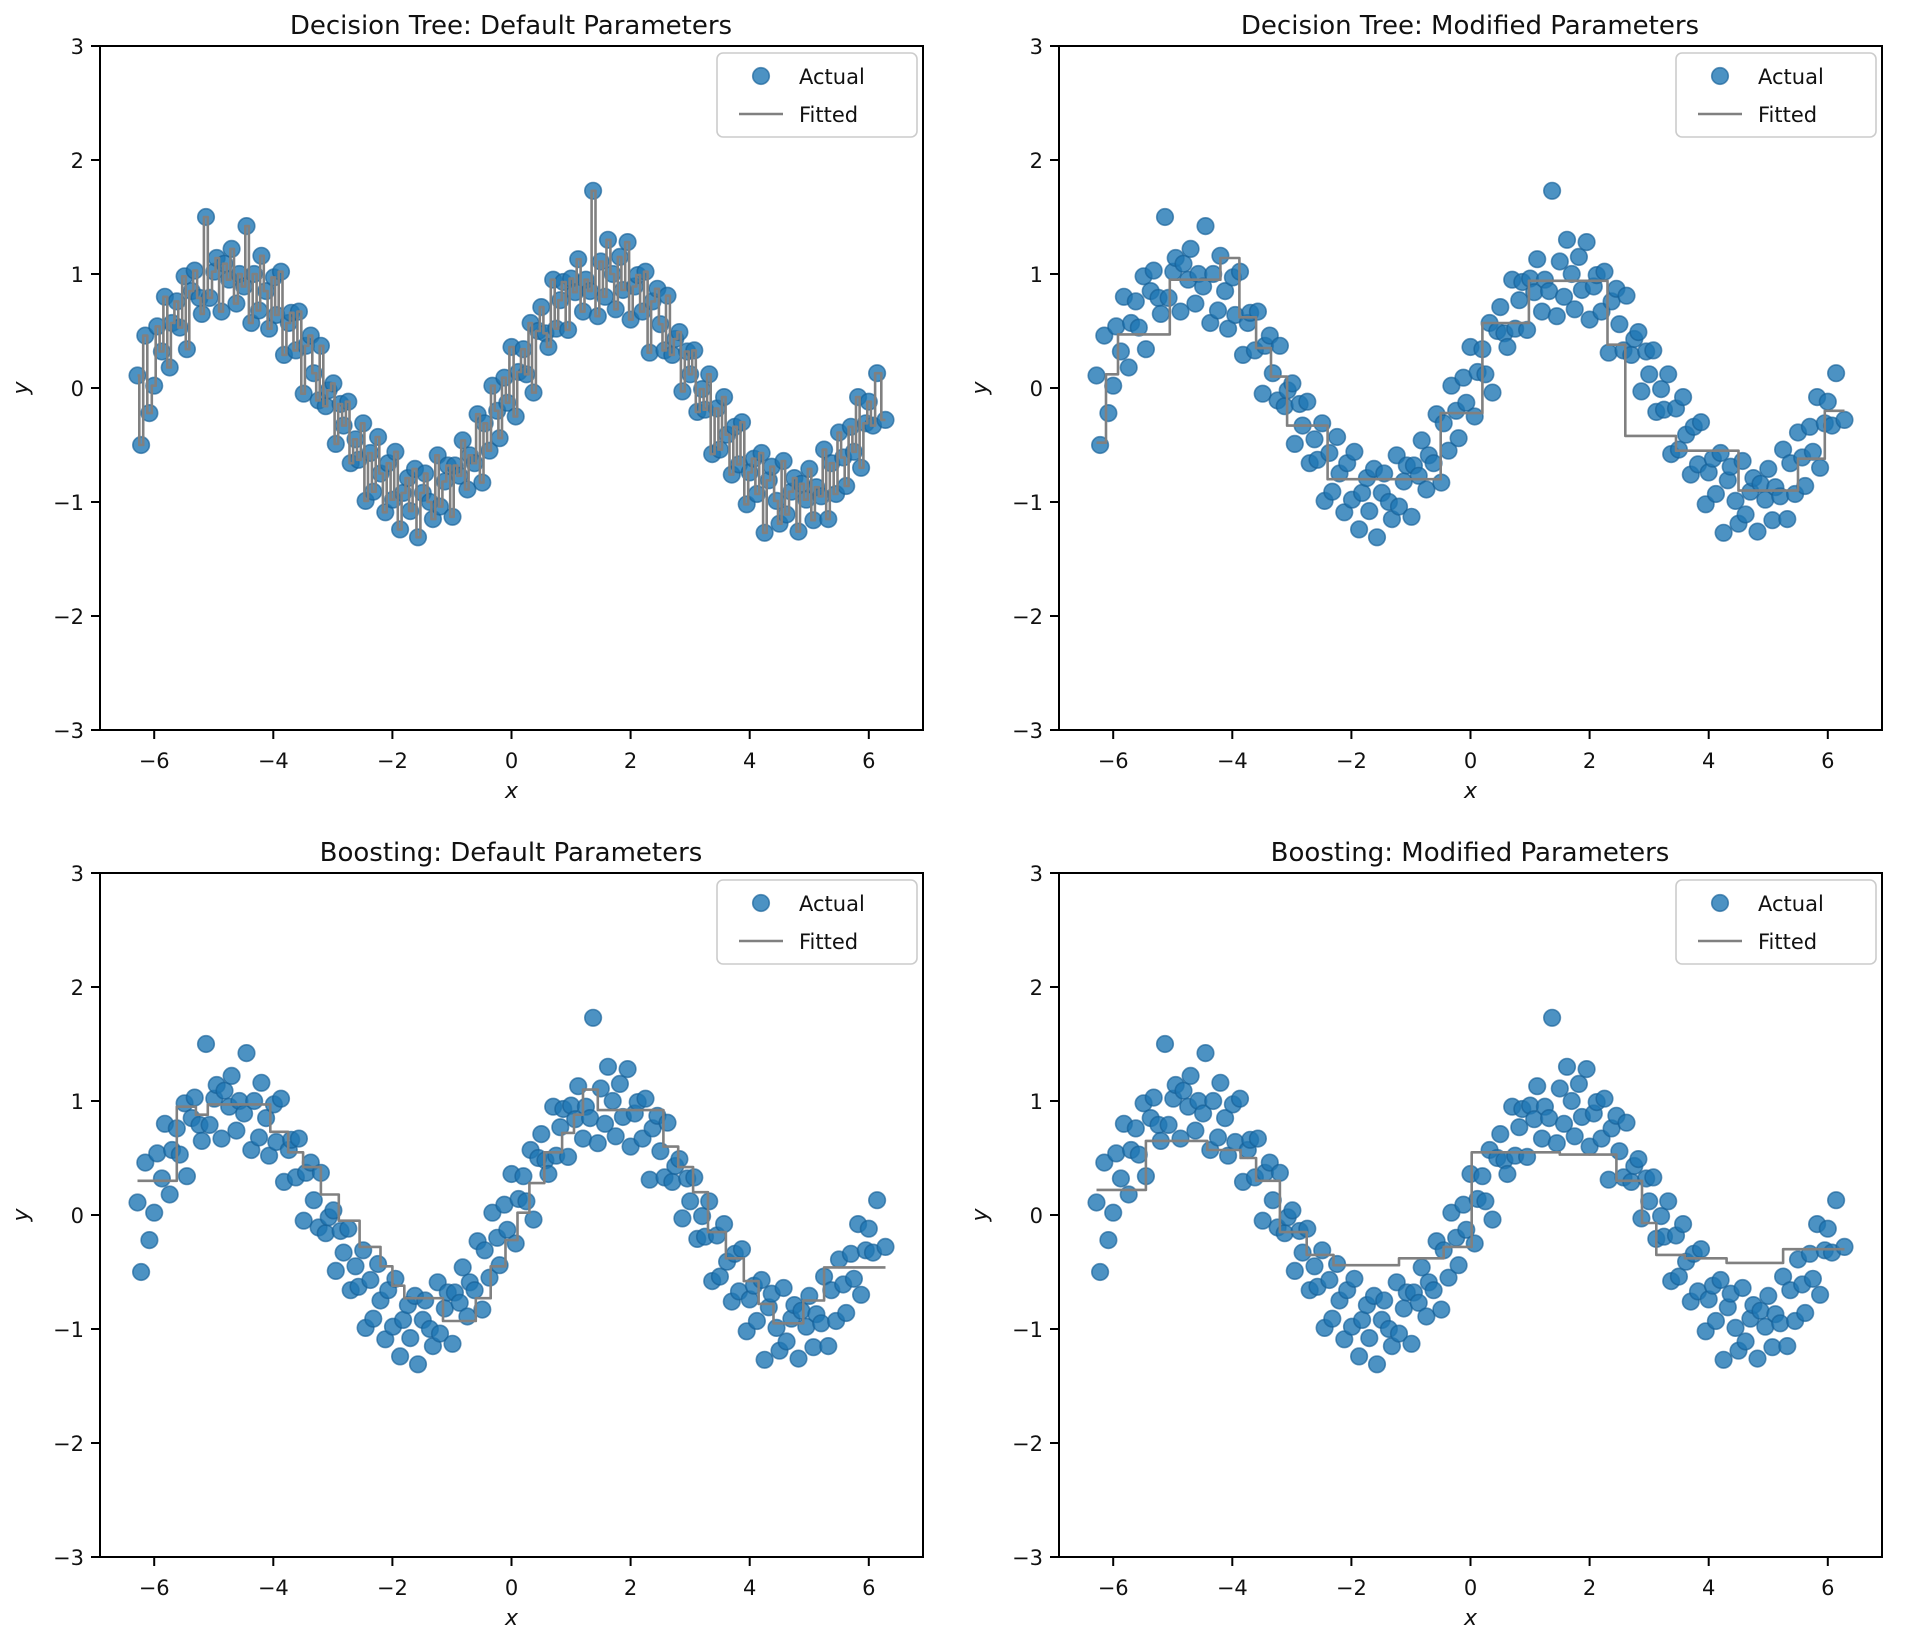 Image resolution: width=1918 pixels, height=1638 pixels. Describe the element at coordinates (1470, 26) in the screenshot. I see `subplot-title: Decision Tree: Modified Parameters` at that location.